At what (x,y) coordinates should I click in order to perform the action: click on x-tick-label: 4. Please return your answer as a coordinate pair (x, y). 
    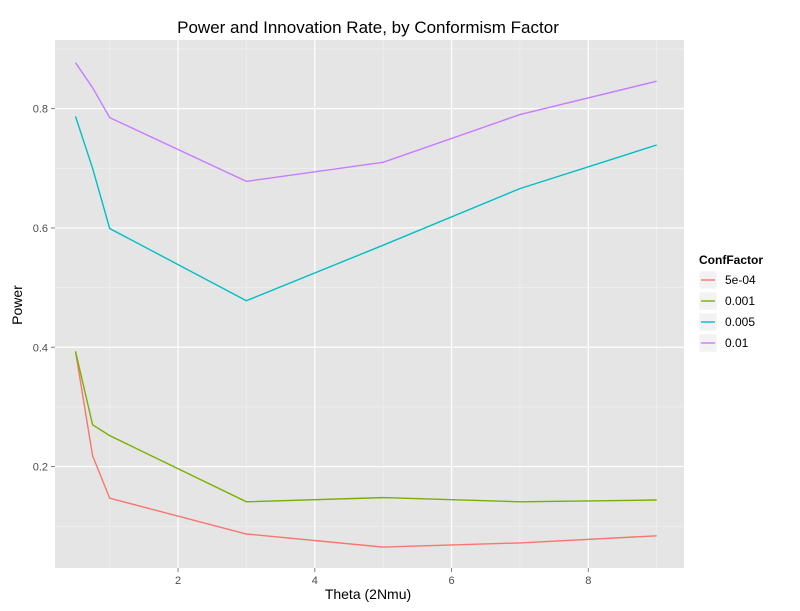
    Looking at the image, I should click on (315, 581).